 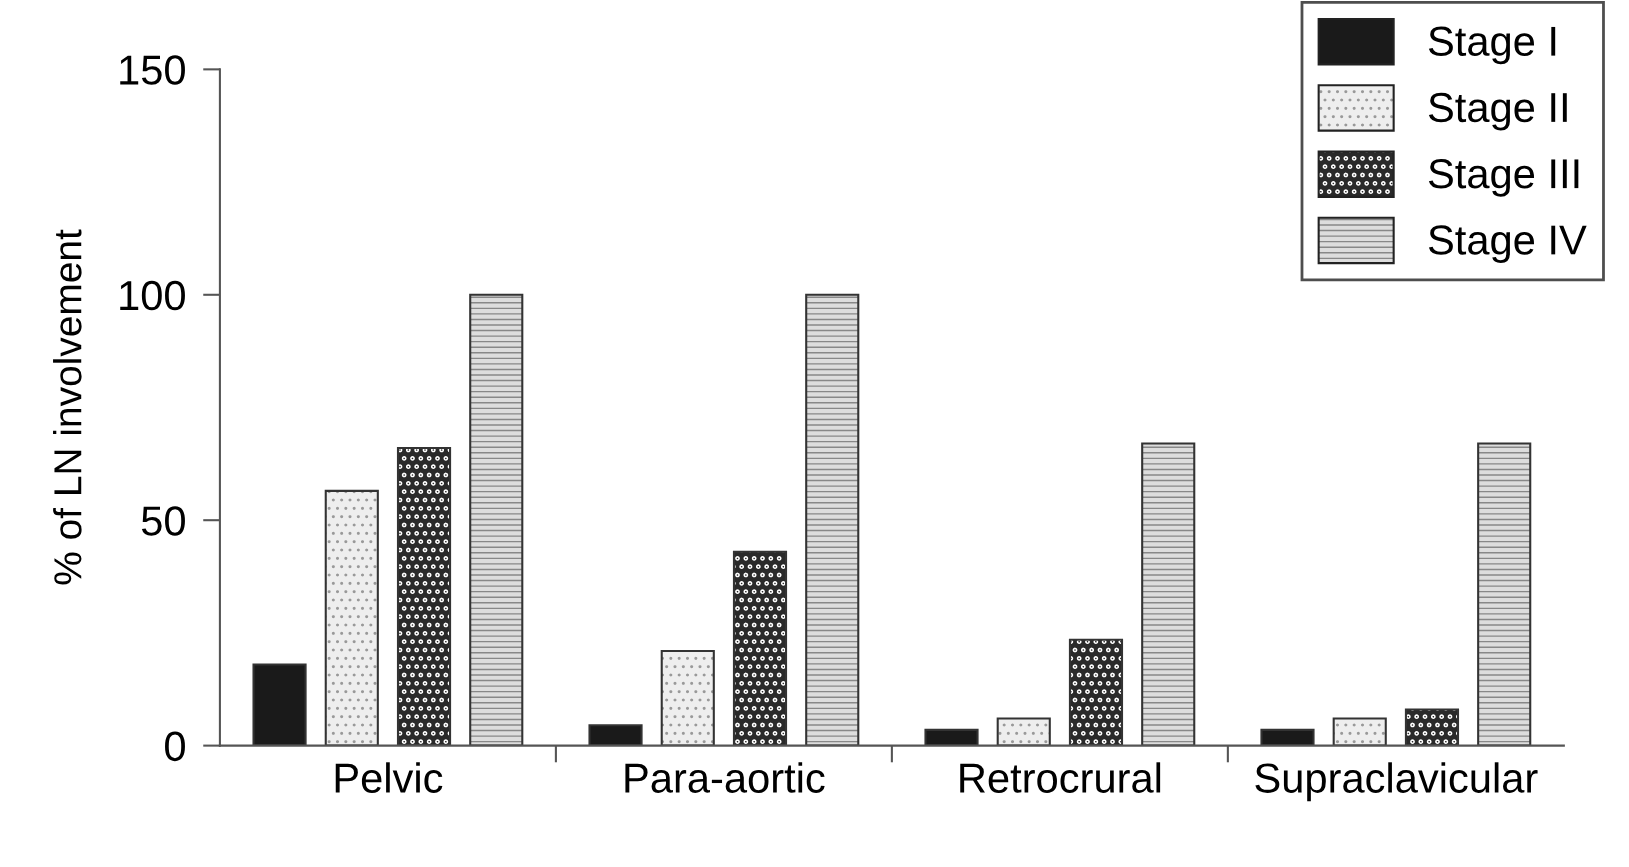 What do you see at coordinates (152, 295) in the screenshot?
I see `y-tick-label: 100` at bounding box center [152, 295].